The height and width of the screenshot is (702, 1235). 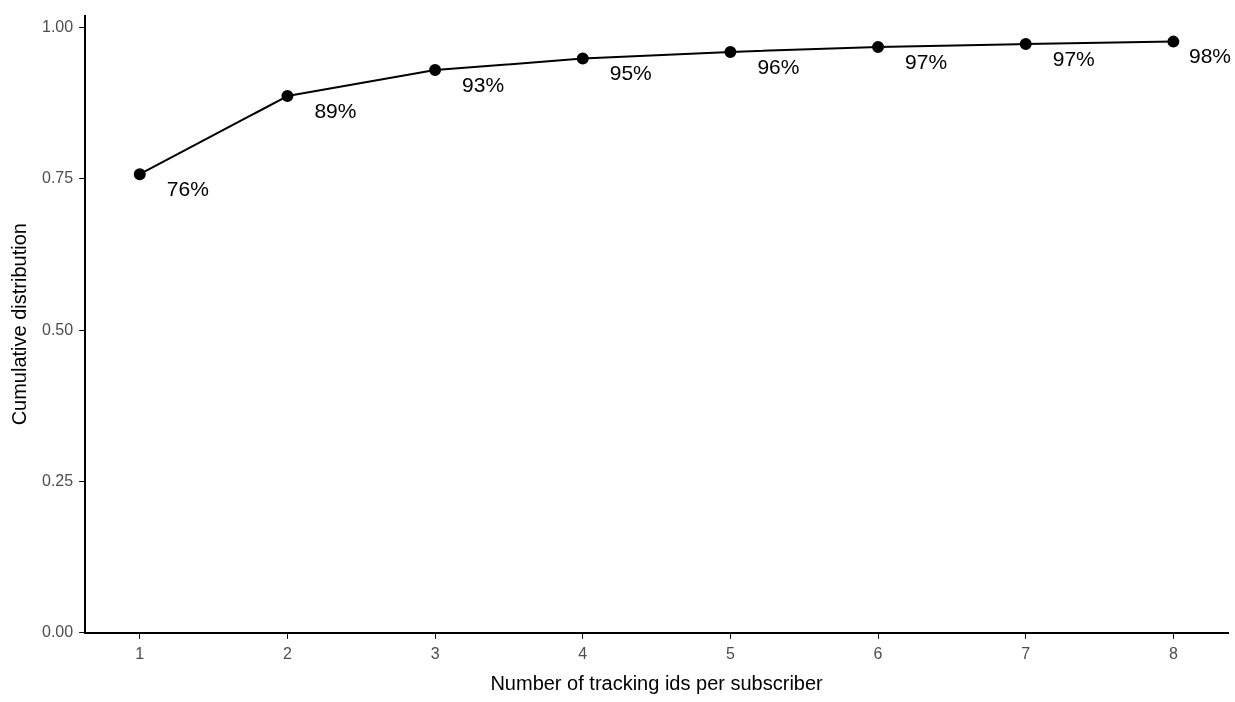 I want to click on x-tick-label: 2, so click(x=287, y=653).